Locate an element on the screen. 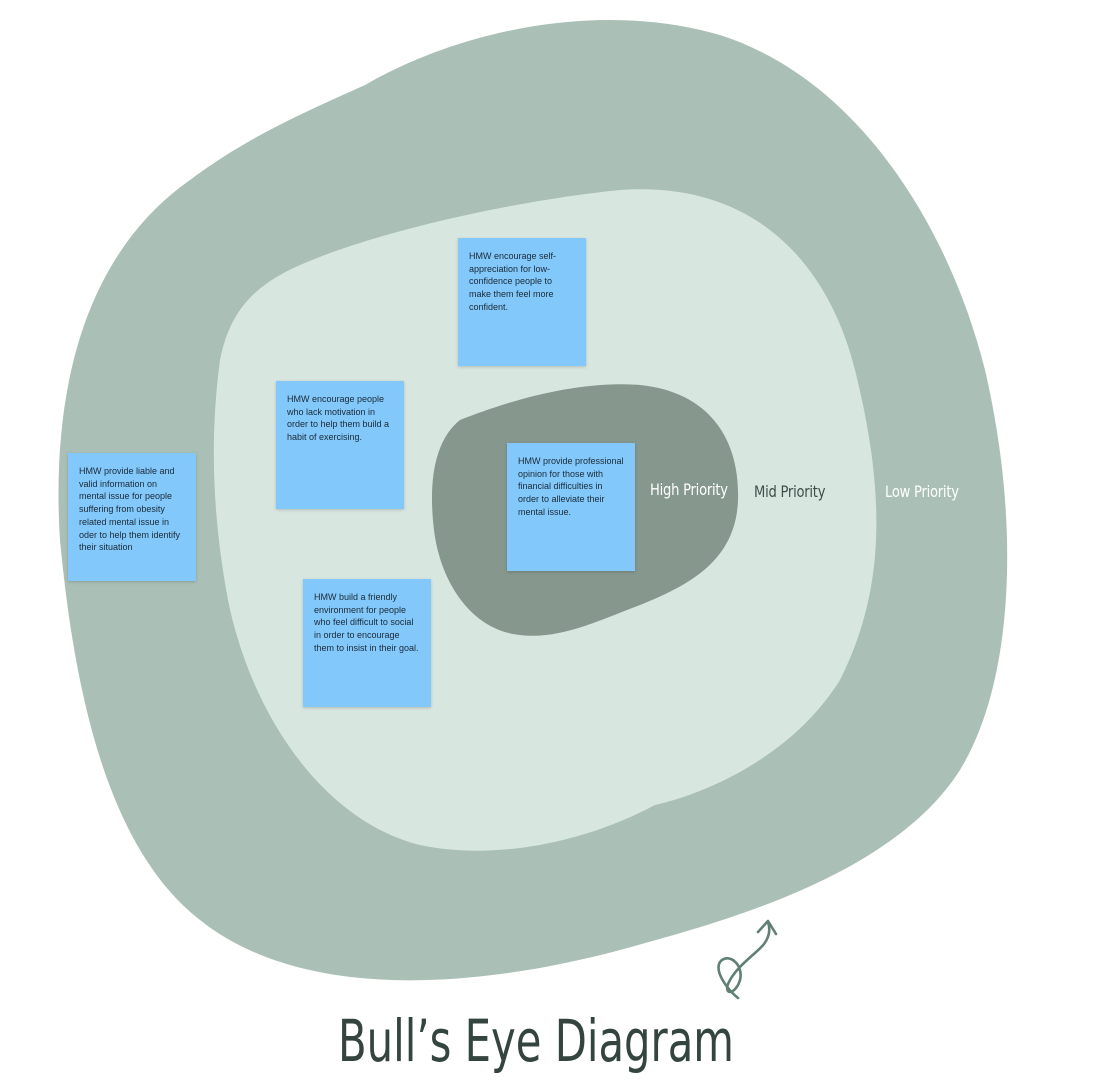 This screenshot has width=1114, height=1080. high-priority-label: High Priority is located at coordinates (689, 489).